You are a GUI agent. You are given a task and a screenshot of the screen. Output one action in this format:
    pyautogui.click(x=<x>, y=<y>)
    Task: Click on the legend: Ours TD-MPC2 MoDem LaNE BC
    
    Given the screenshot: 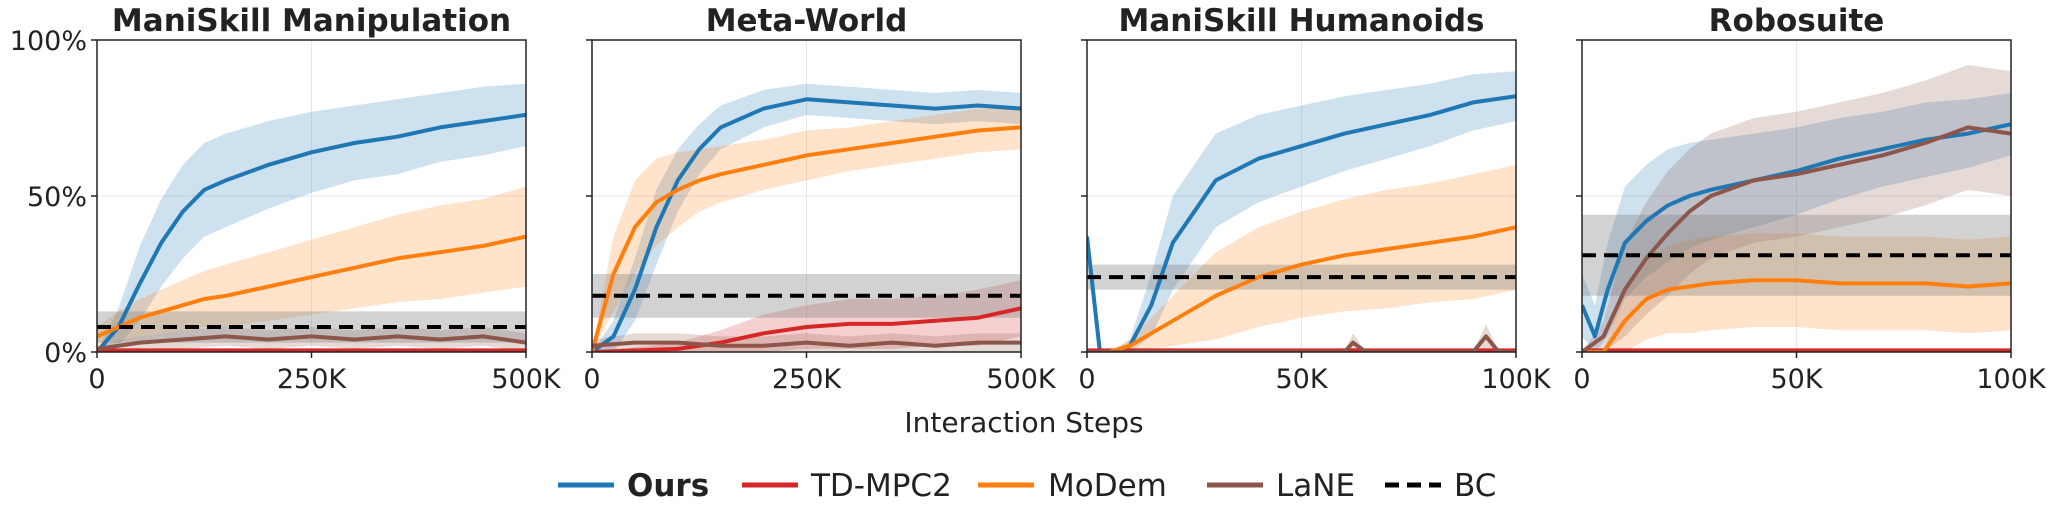 What is the action you would take?
    pyautogui.click(x=1027, y=486)
    